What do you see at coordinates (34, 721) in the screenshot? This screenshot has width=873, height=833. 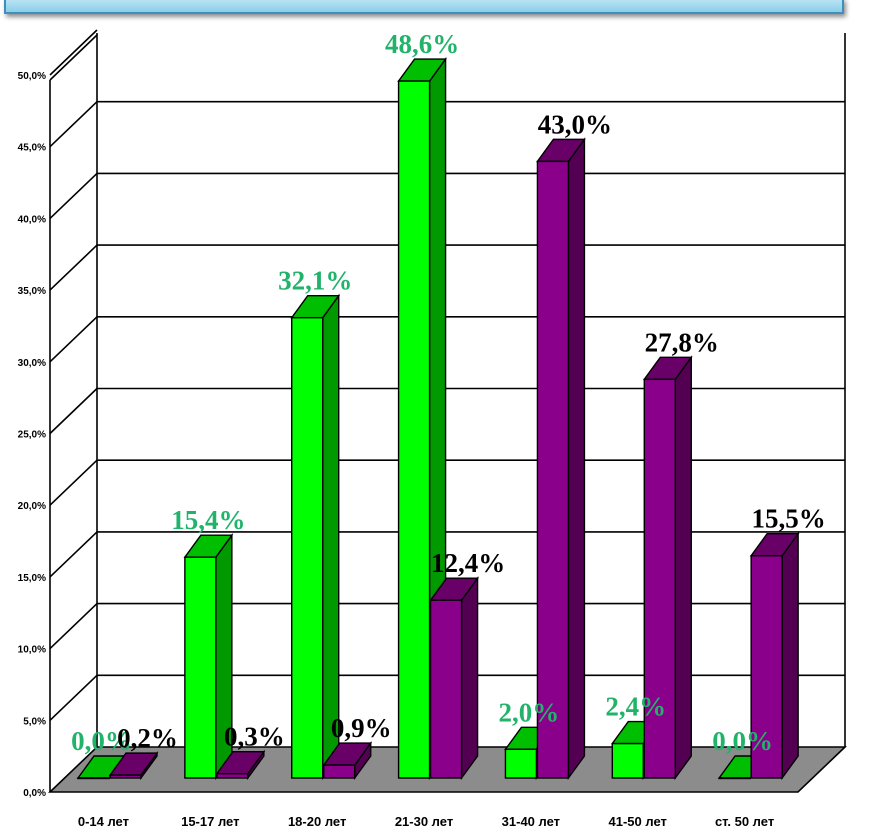 I see `y-tick-label: 5,0%` at bounding box center [34, 721].